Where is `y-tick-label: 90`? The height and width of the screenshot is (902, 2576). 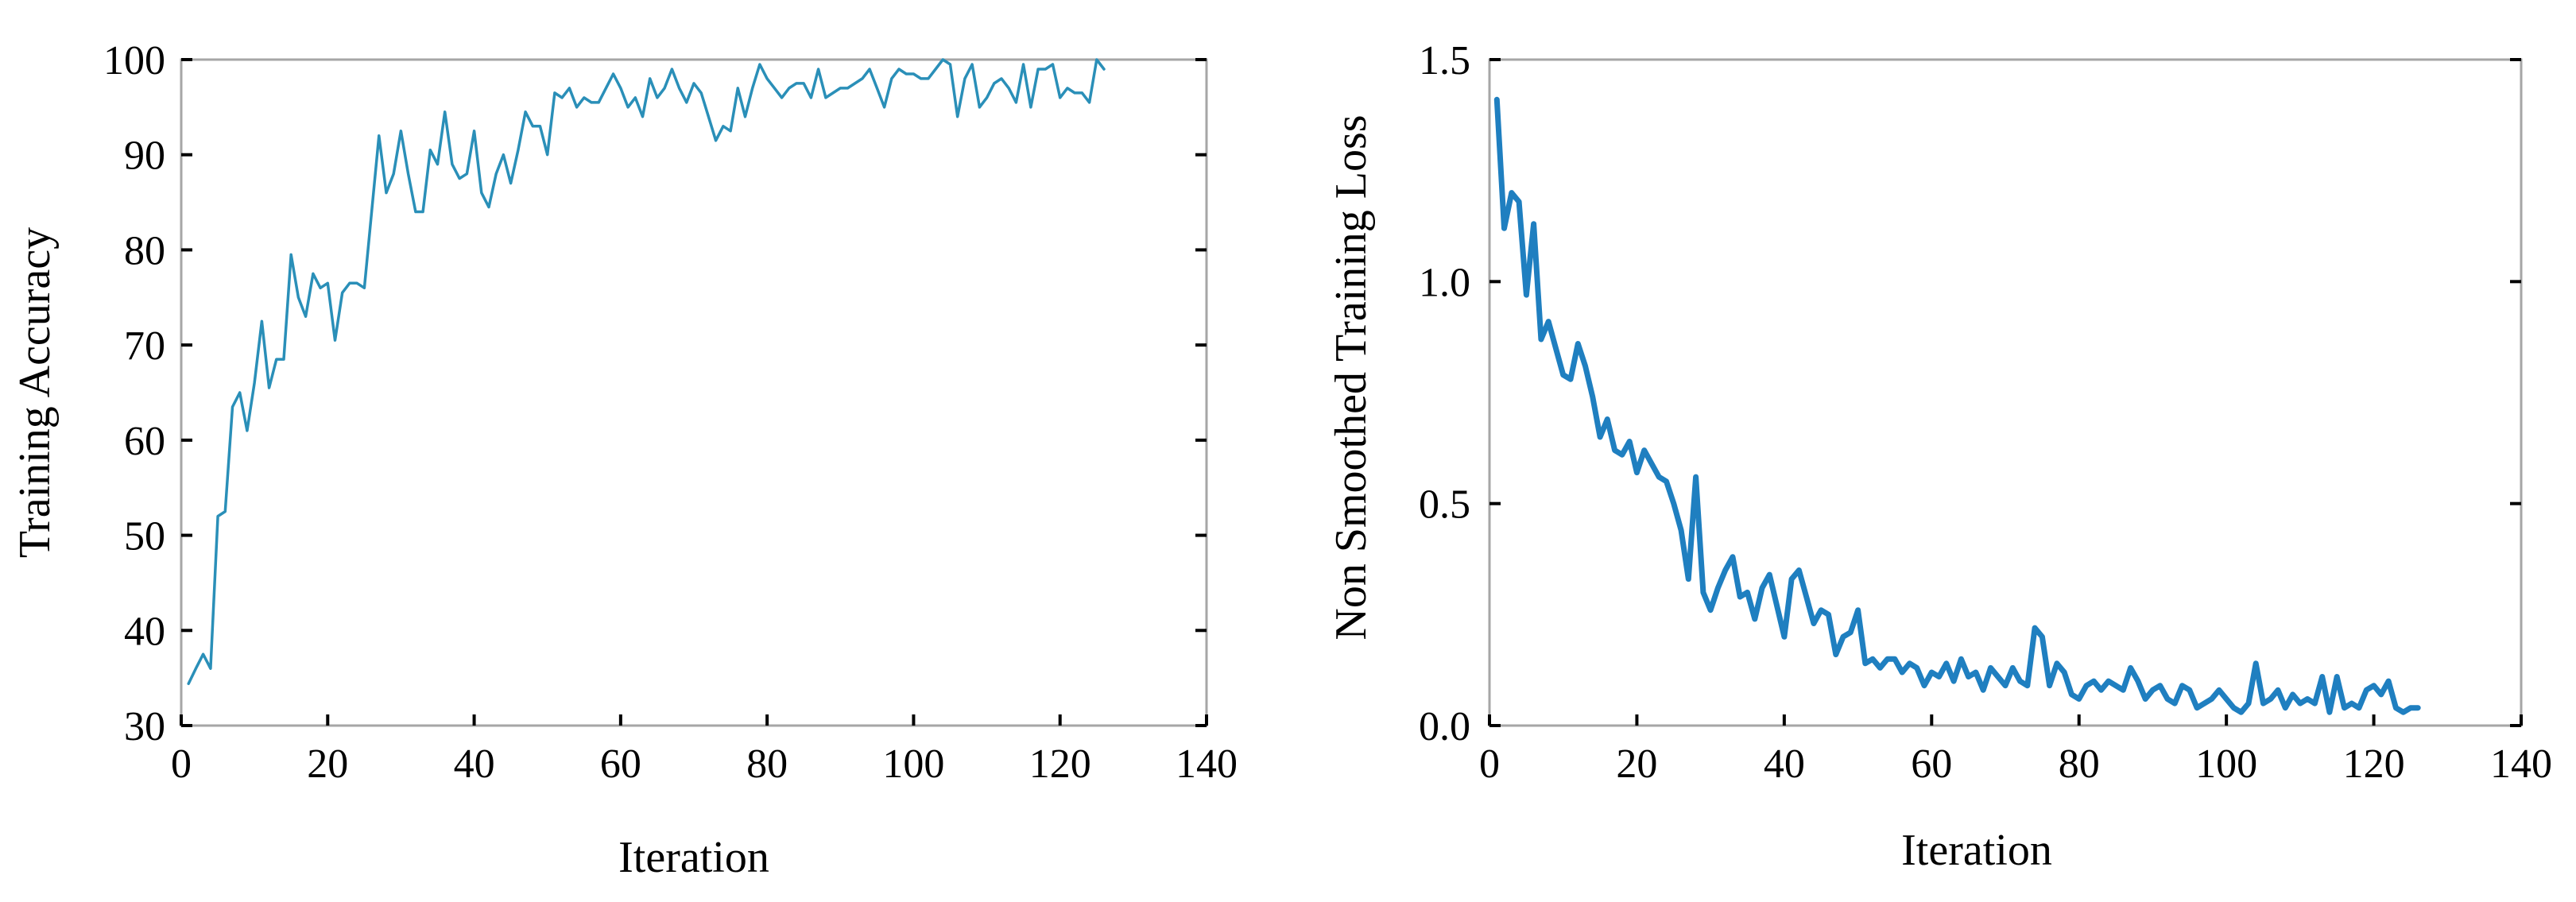
y-tick-label: 90 is located at coordinates (144, 156).